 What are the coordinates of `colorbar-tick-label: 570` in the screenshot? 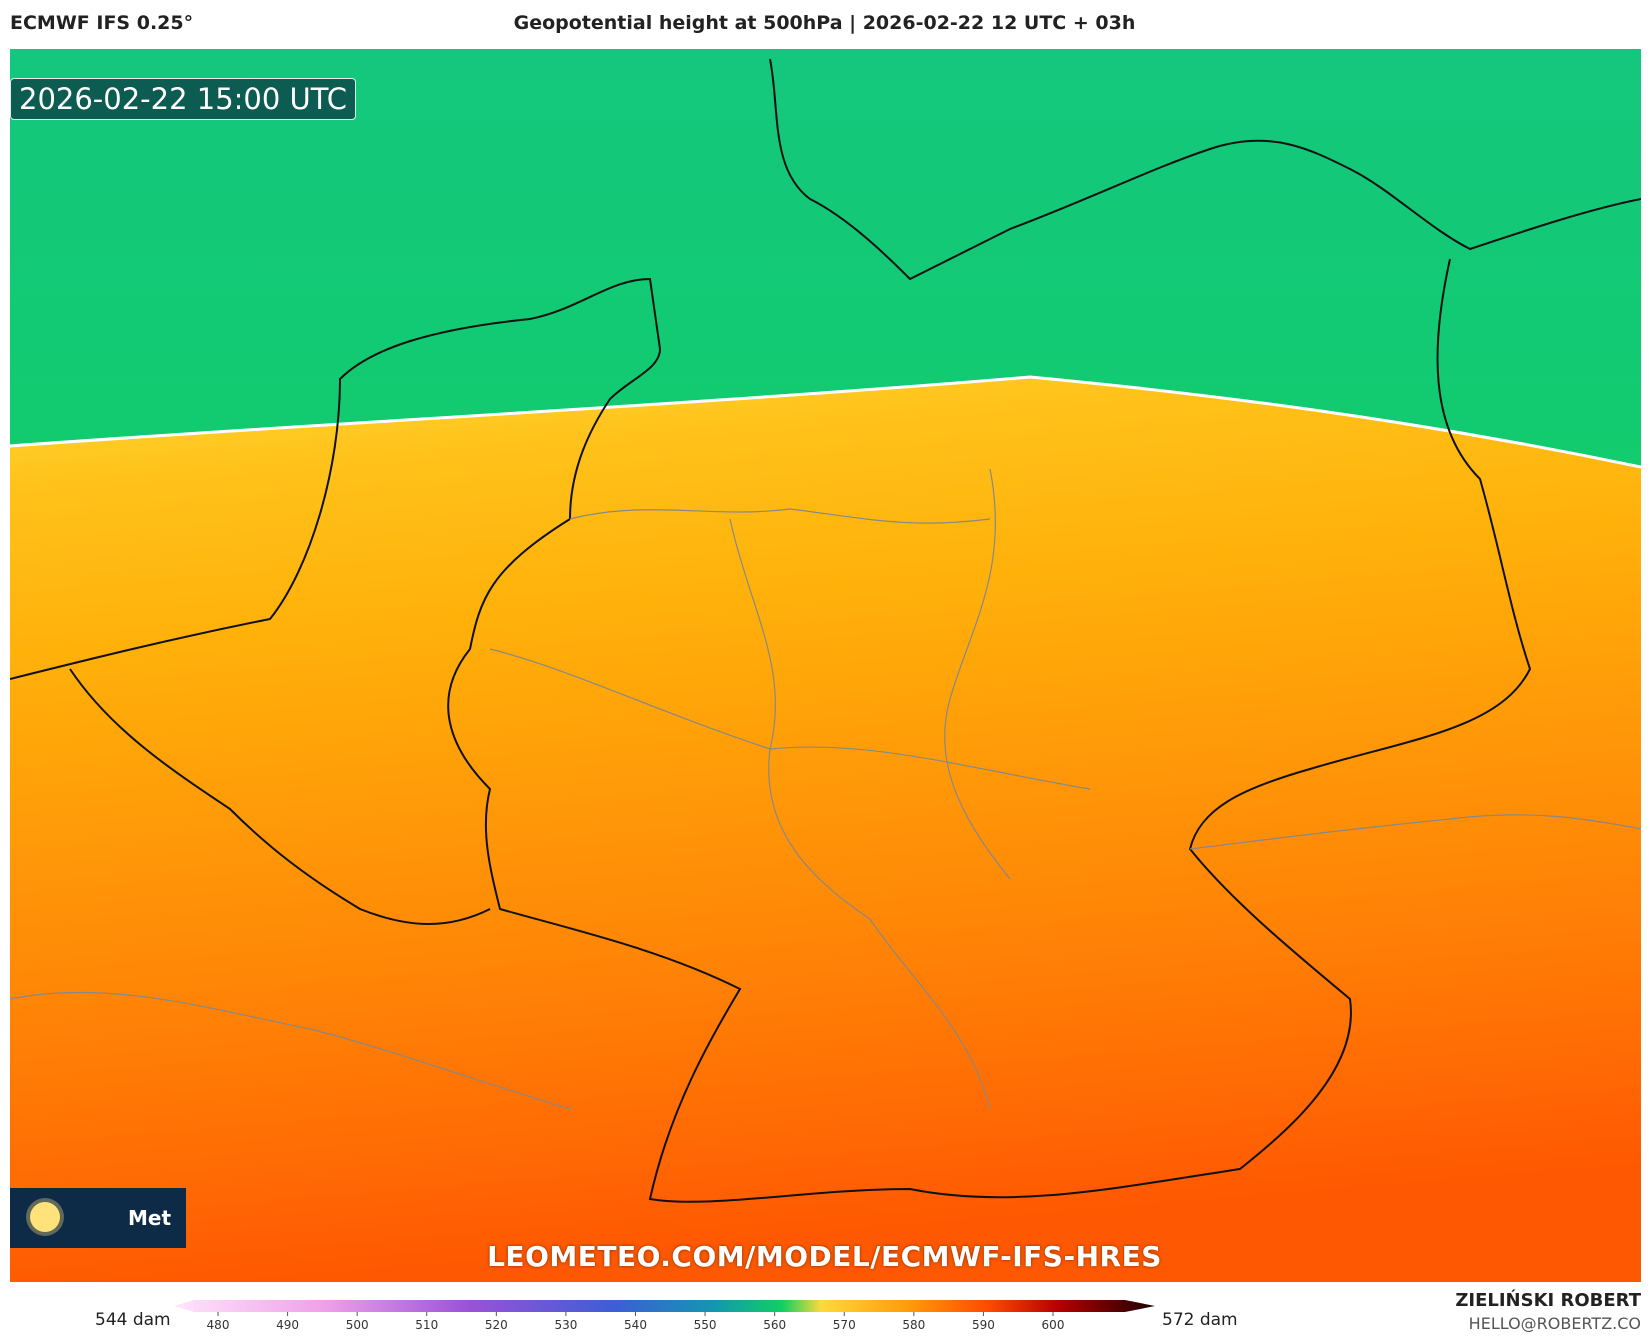 It's located at (844, 1325).